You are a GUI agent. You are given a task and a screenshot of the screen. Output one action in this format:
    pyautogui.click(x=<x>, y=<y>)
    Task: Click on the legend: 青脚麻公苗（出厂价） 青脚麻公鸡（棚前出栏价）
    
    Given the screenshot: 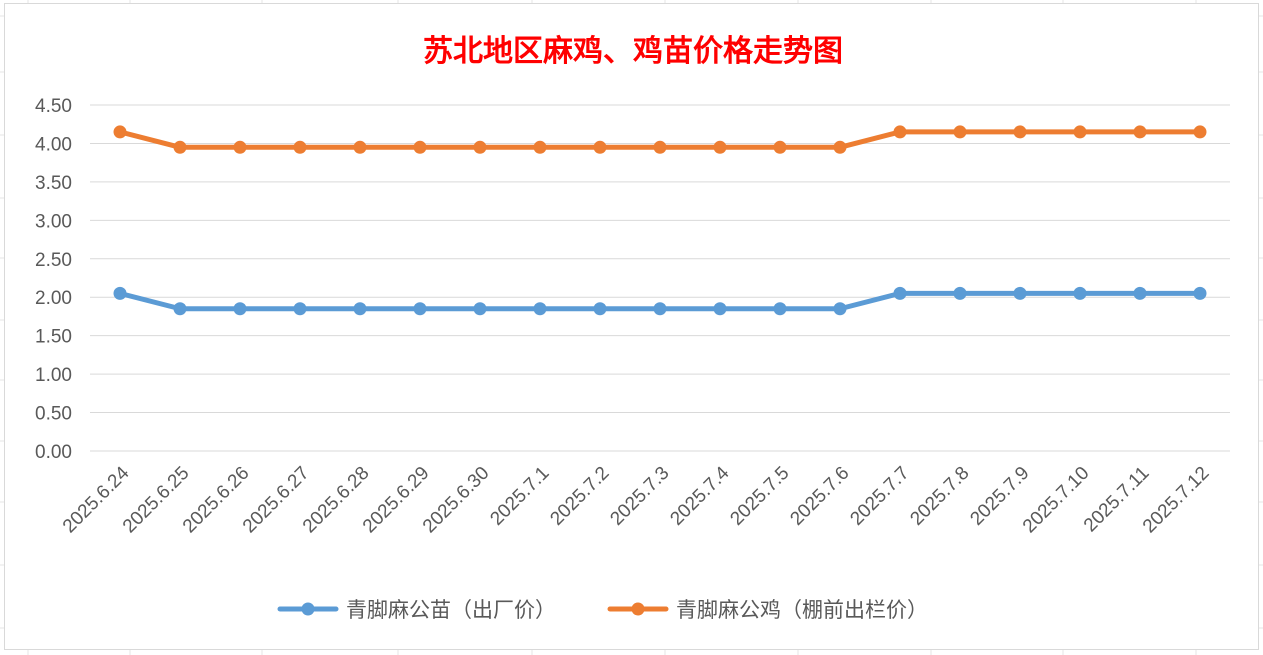 What is the action you would take?
    pyautogui.click(x=602, y=610)
    